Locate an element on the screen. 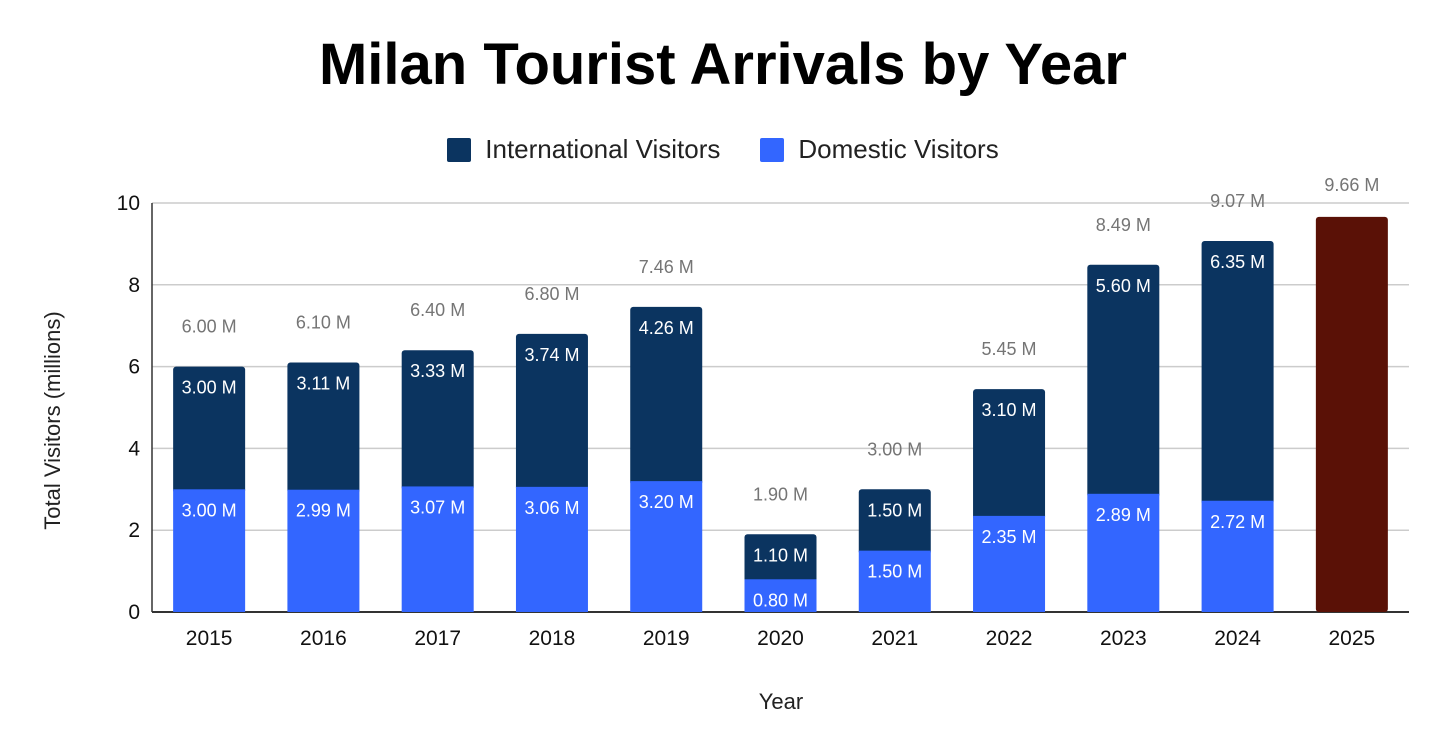  data-label-international-2015: 3.00 M is located at coordinates (209, 388).